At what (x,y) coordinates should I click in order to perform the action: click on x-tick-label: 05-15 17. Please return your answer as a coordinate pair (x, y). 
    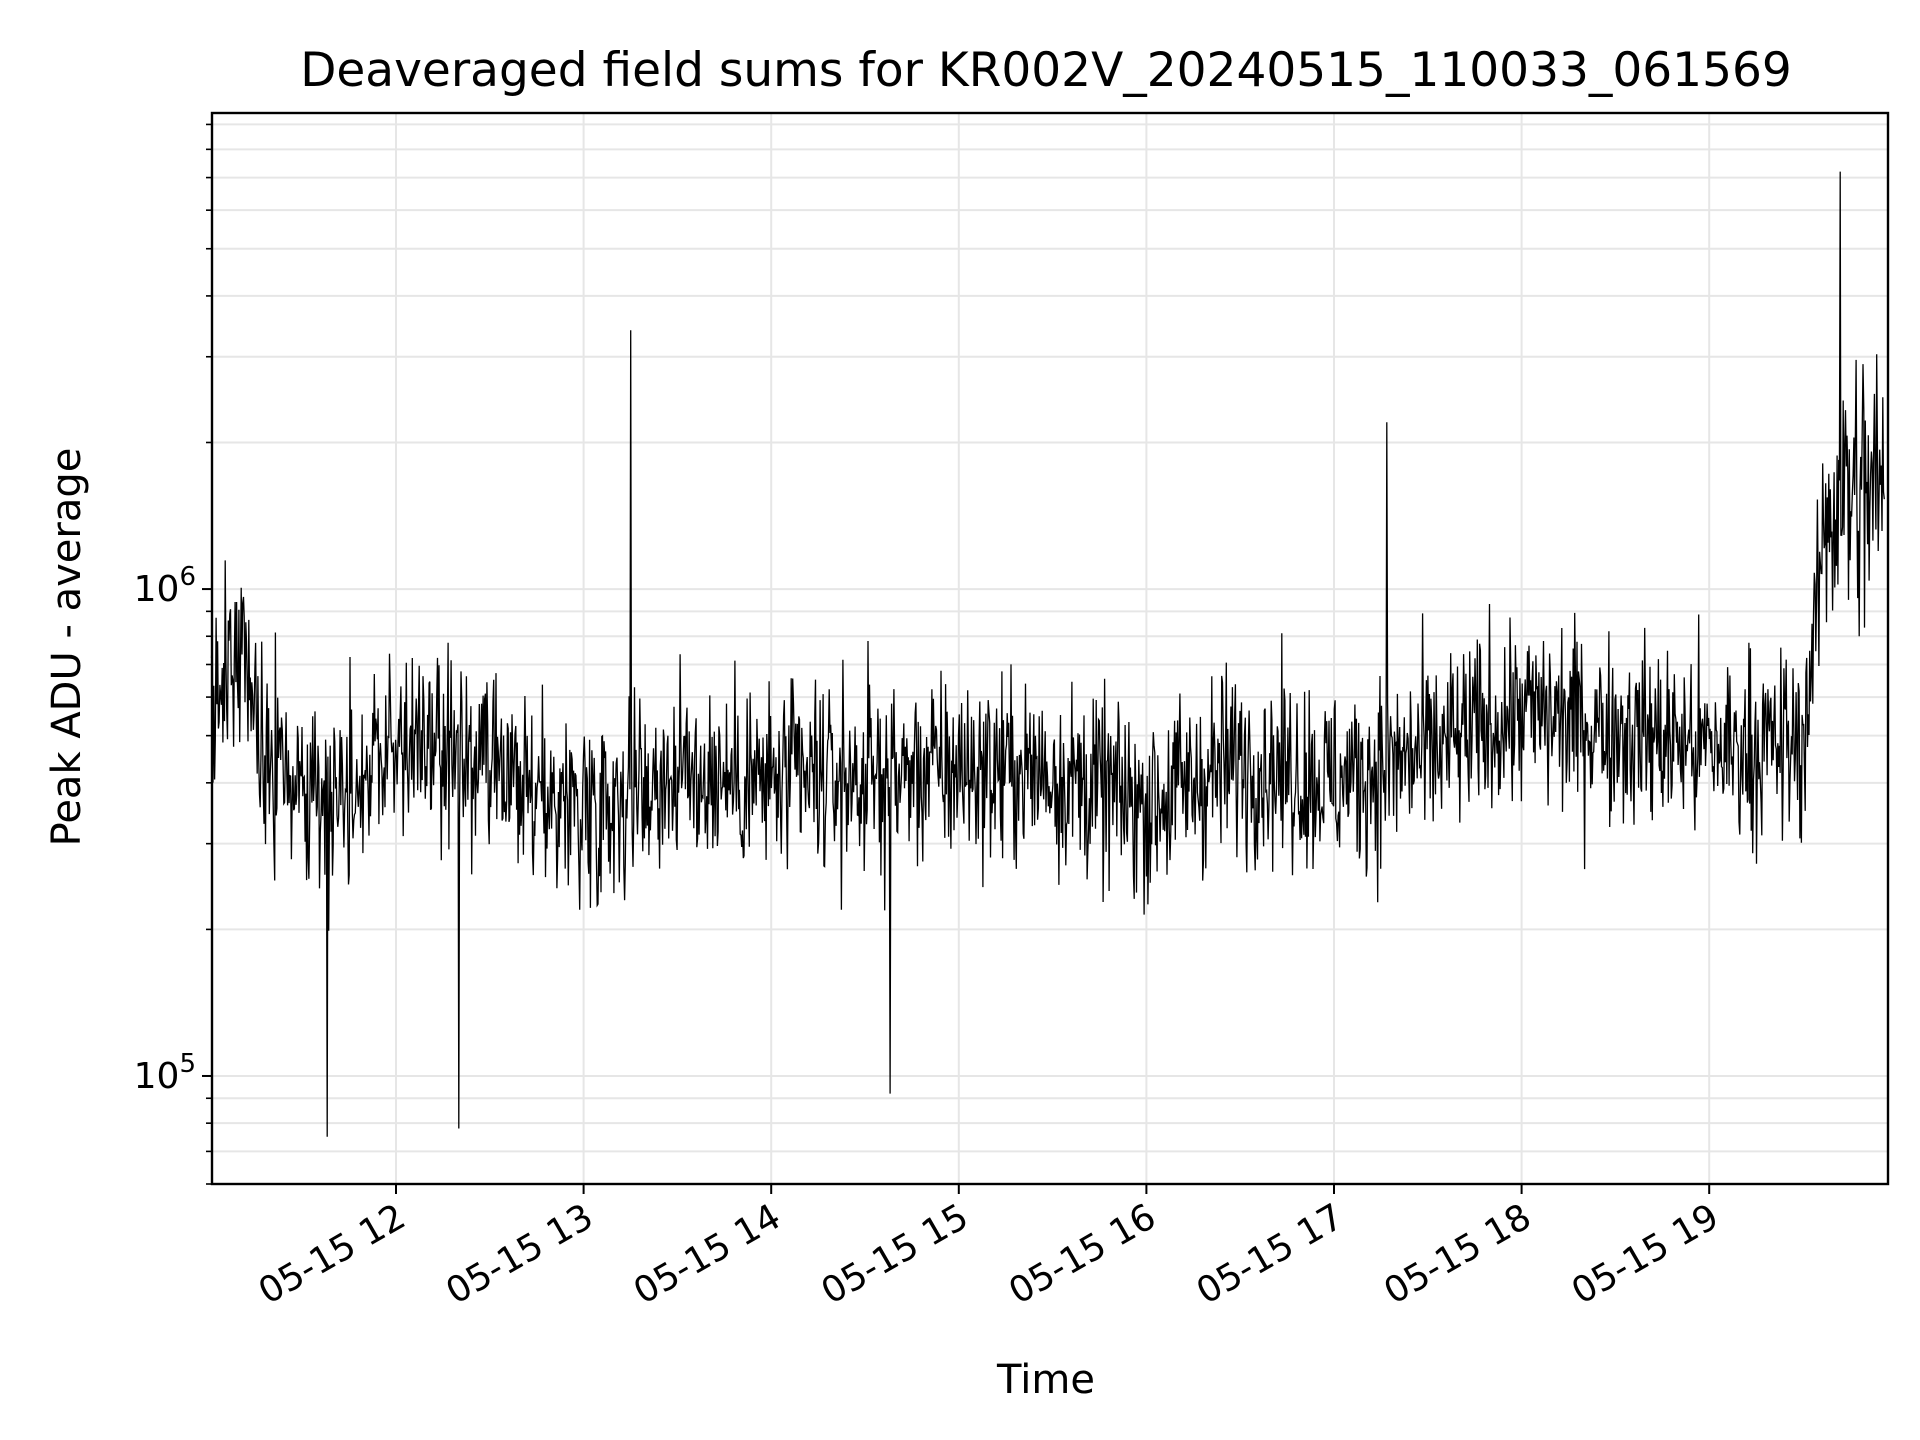
    Looking at the image, I should click on (1270, 1254).